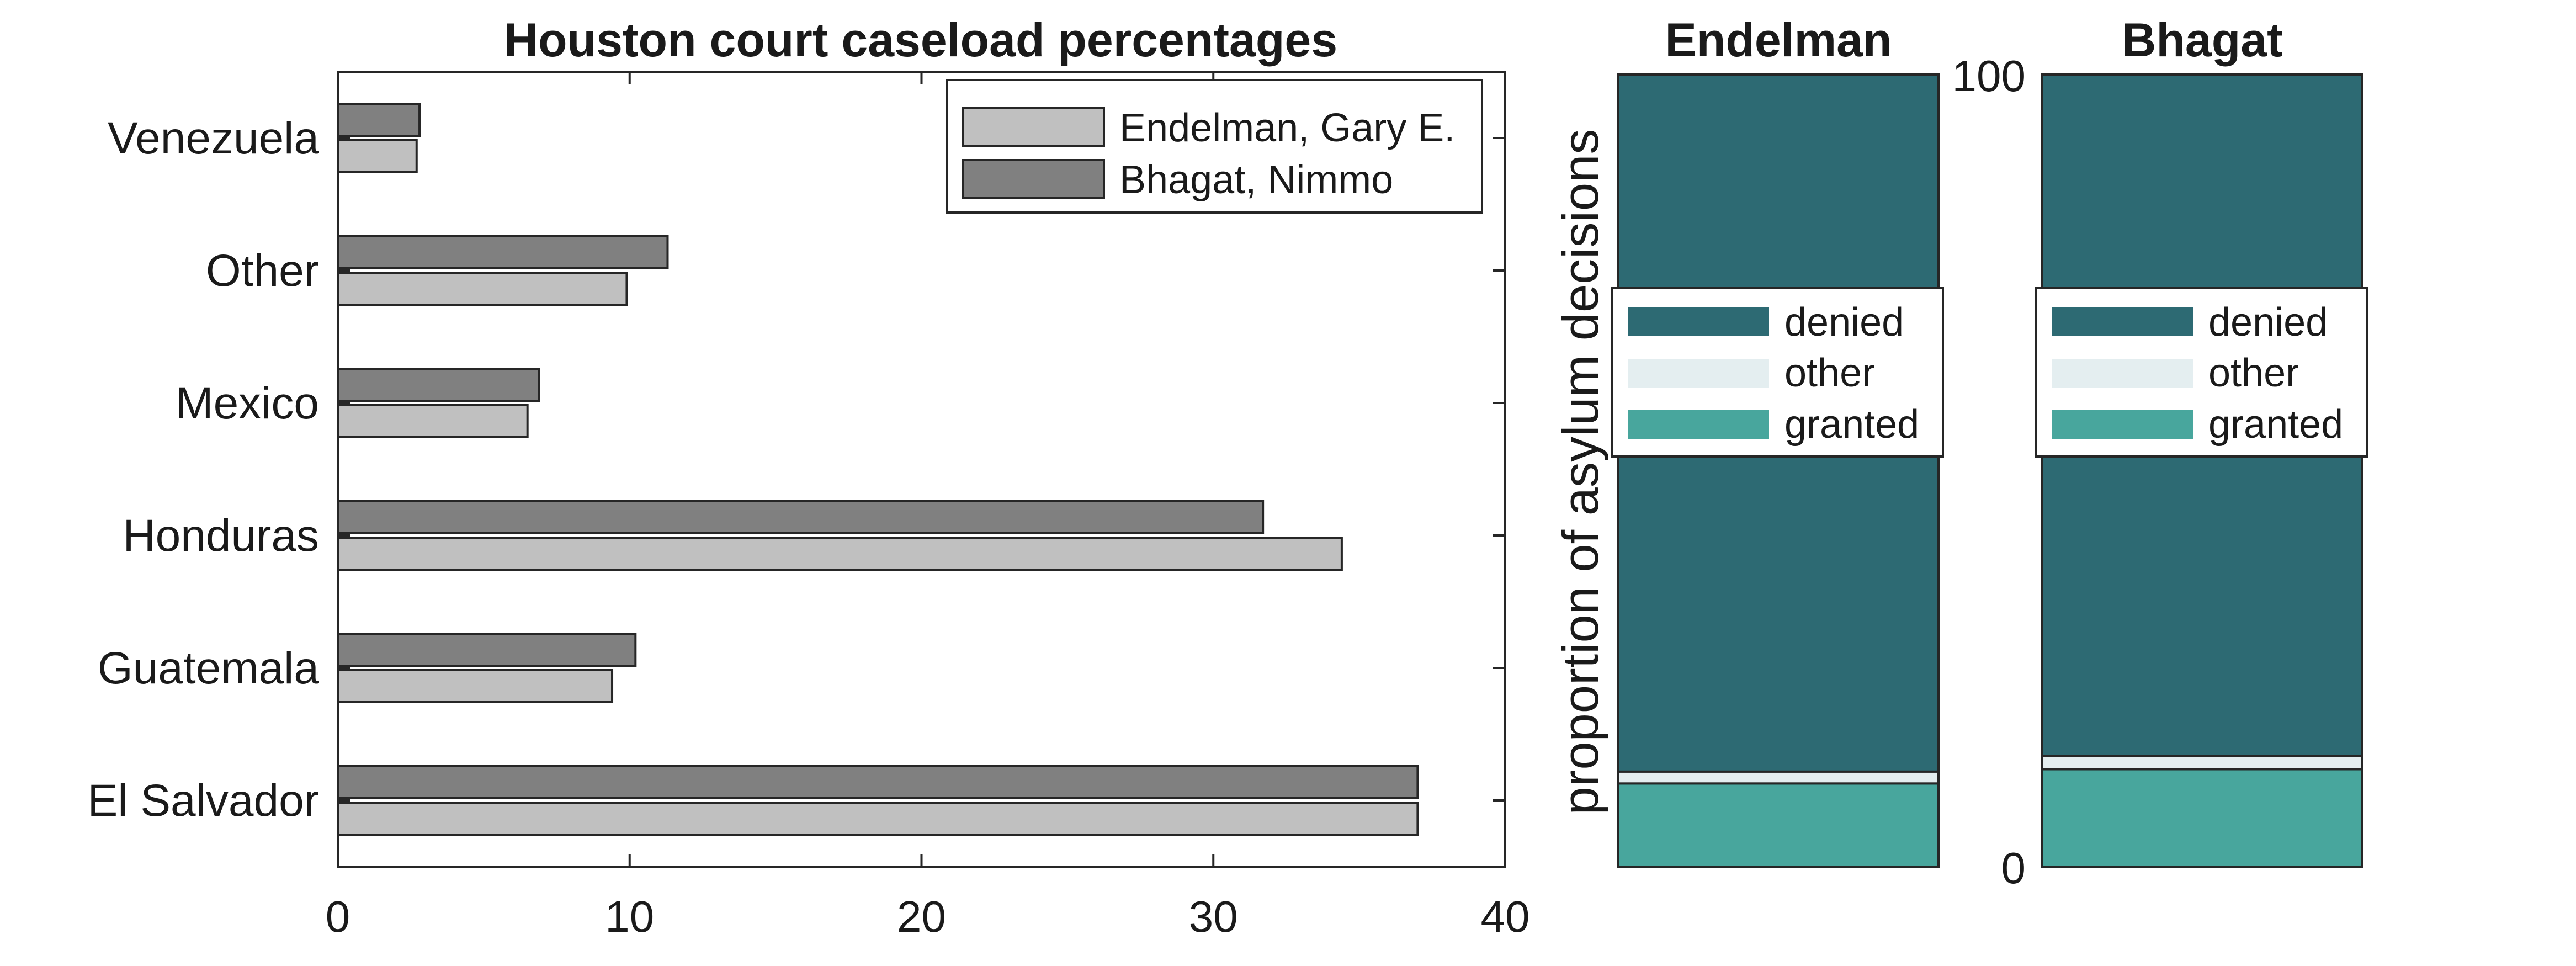  Describe the element at coordinates (921, 917) in the screenshot. I see `x-tick-label: 20` at that location.